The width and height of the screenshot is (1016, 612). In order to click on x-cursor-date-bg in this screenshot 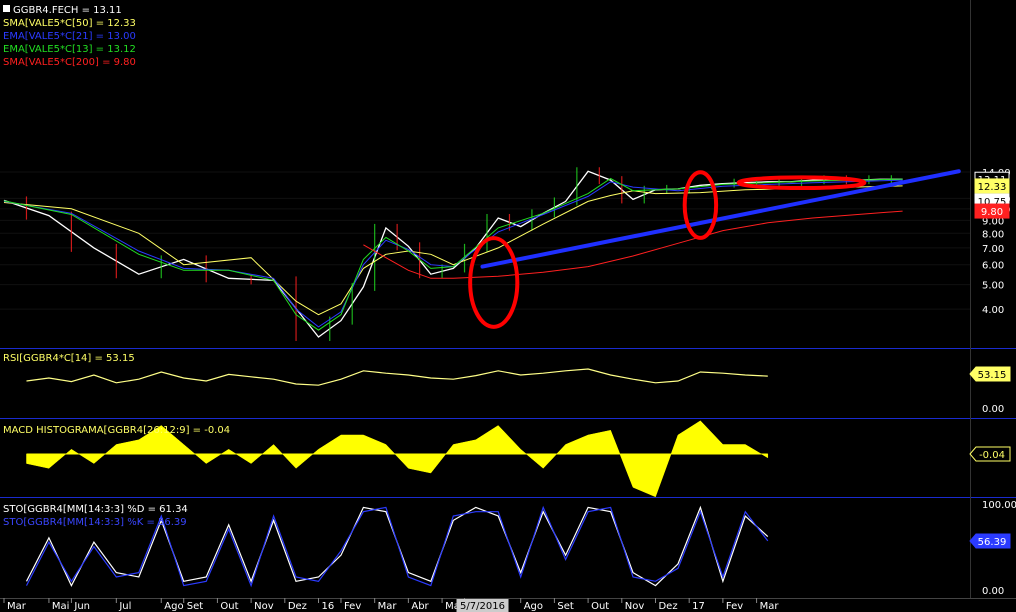, I will do `click(482, 605)`.